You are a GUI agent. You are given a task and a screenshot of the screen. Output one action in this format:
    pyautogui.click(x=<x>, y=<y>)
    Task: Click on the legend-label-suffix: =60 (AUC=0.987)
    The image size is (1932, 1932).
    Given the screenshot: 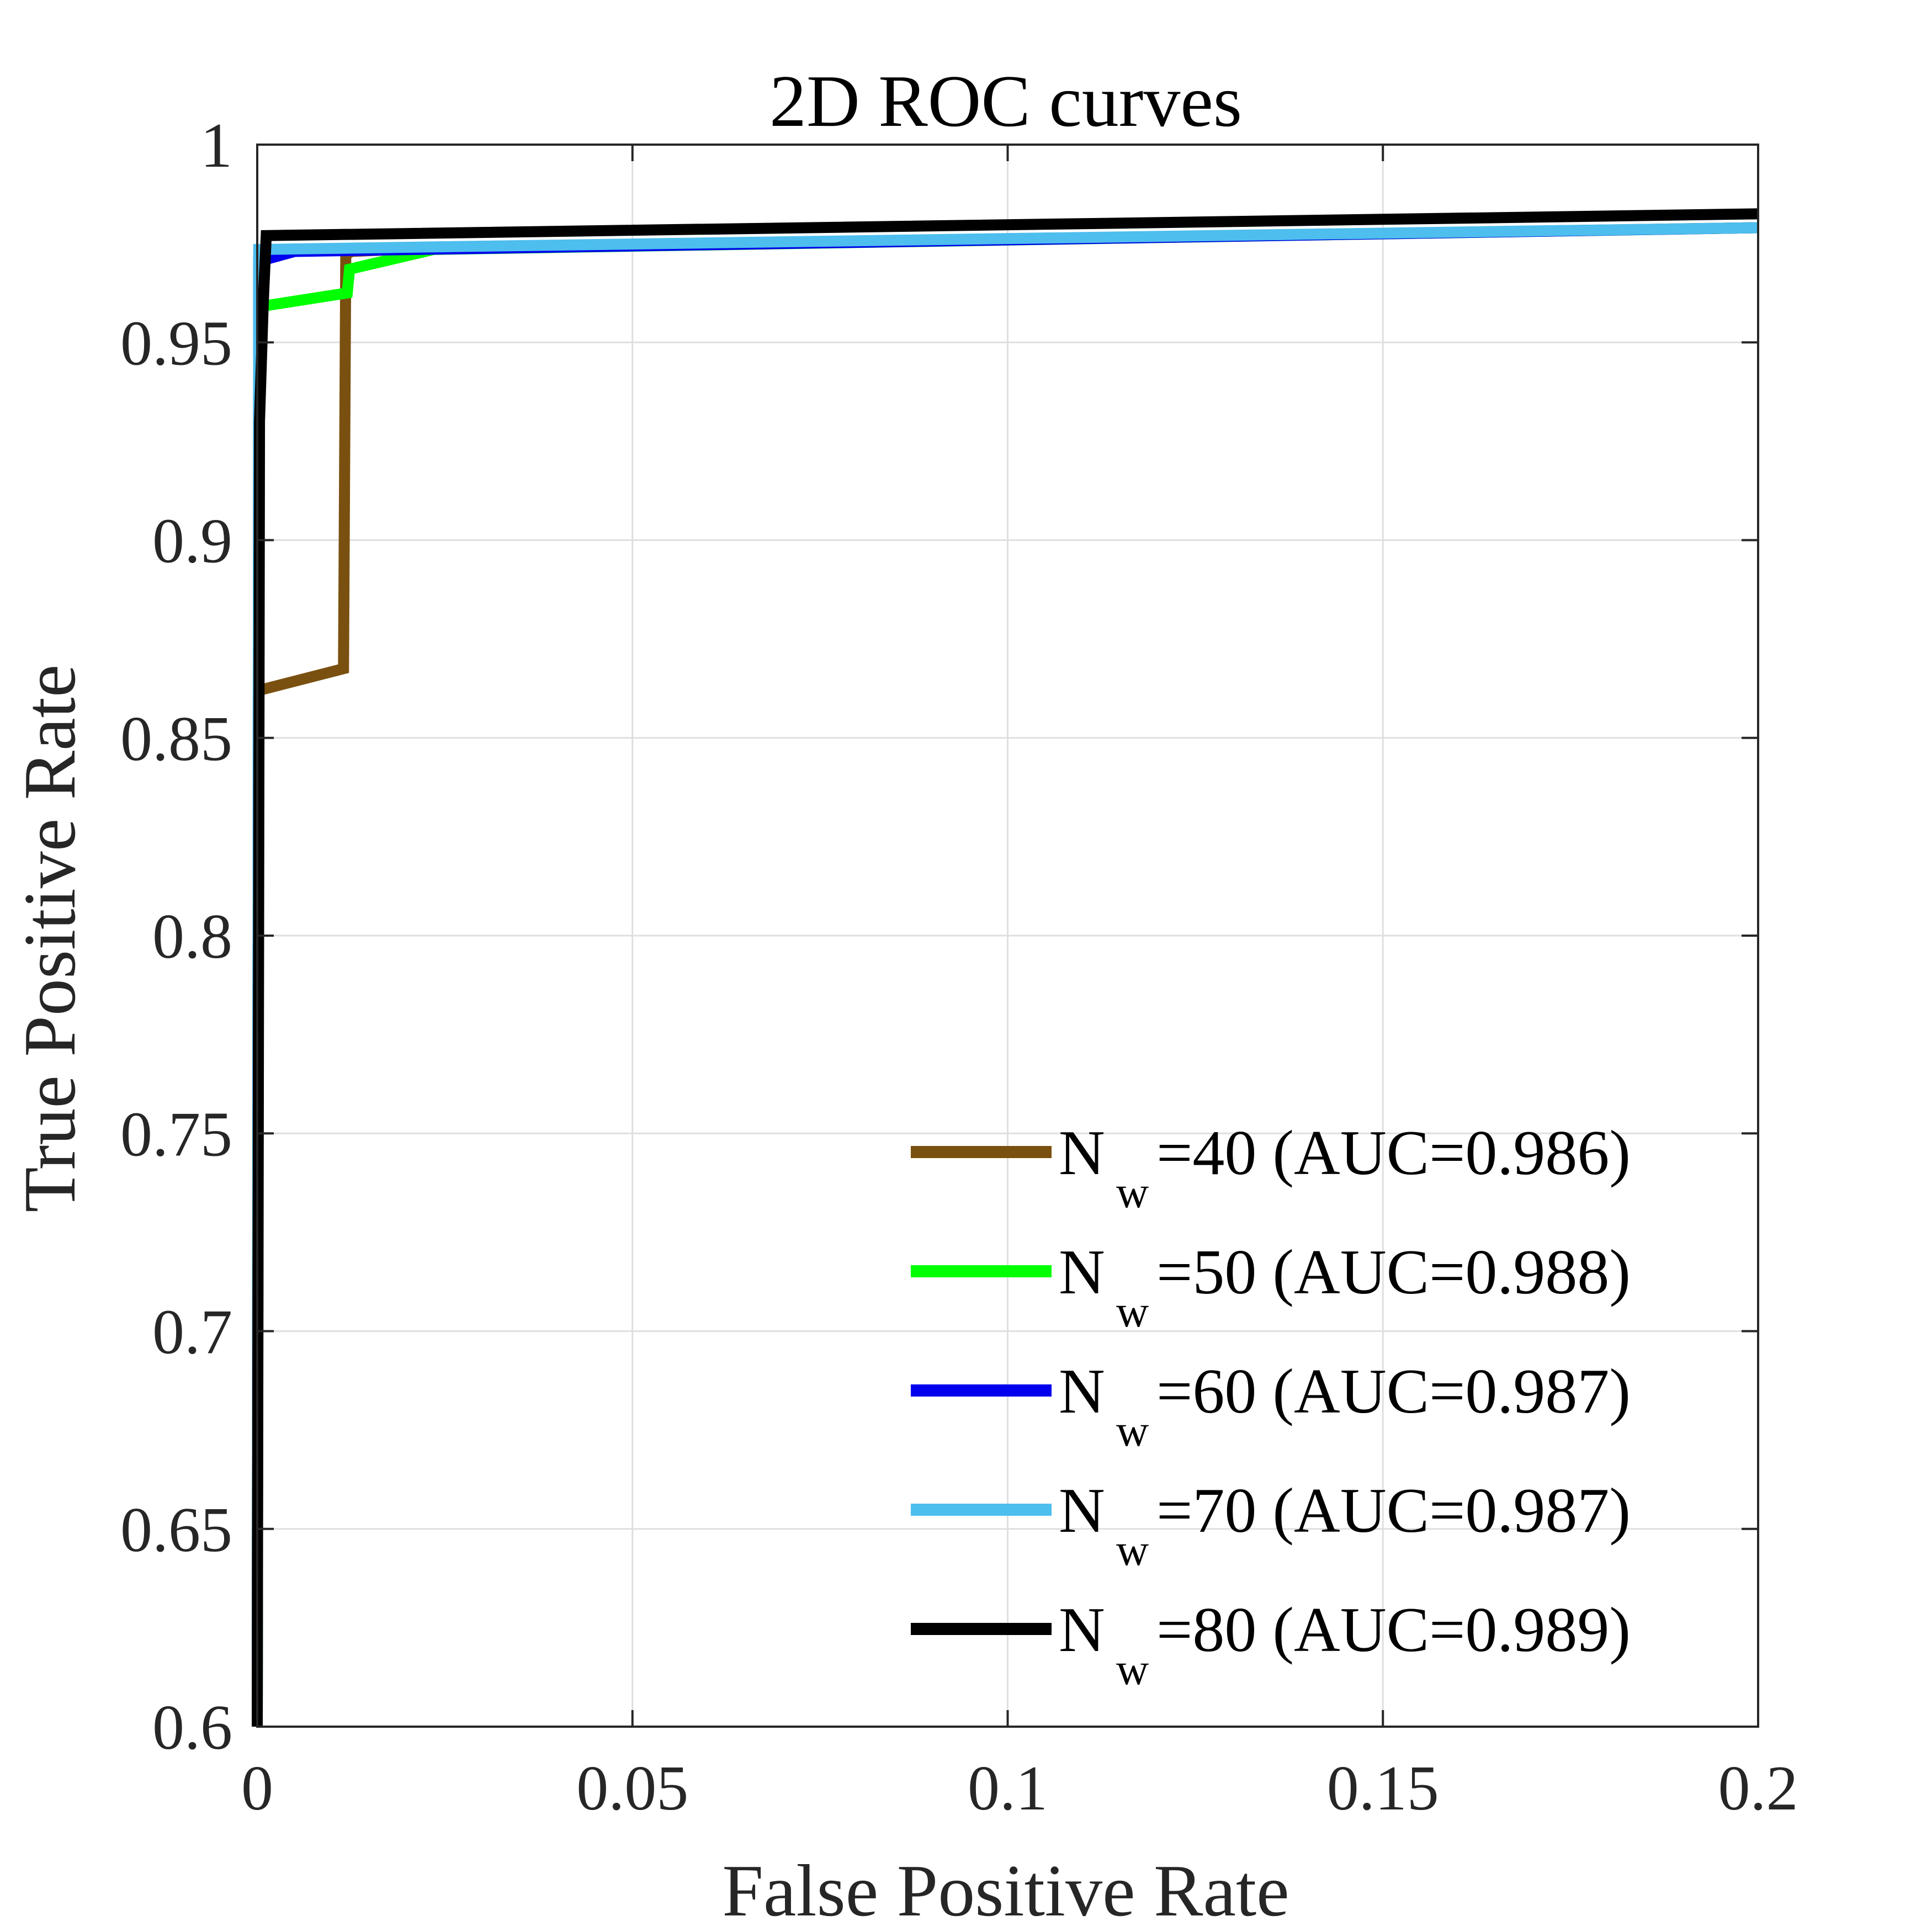 What is the action you would take?
    pyautogui.click(x=1394, y=1392)
    